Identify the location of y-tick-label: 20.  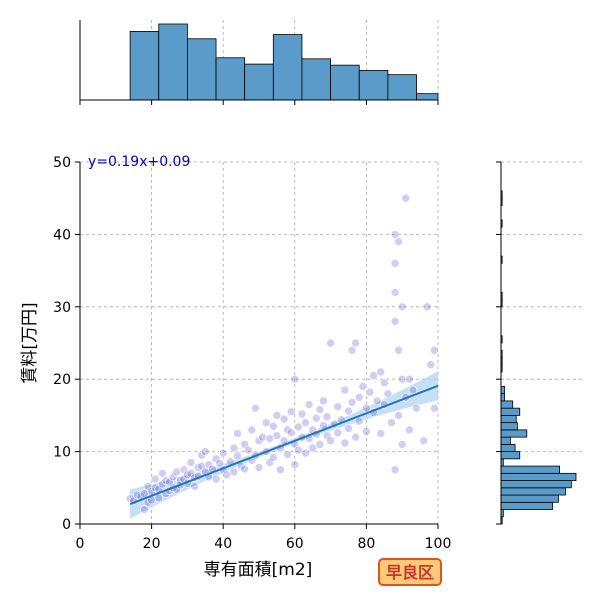
(62, 380).